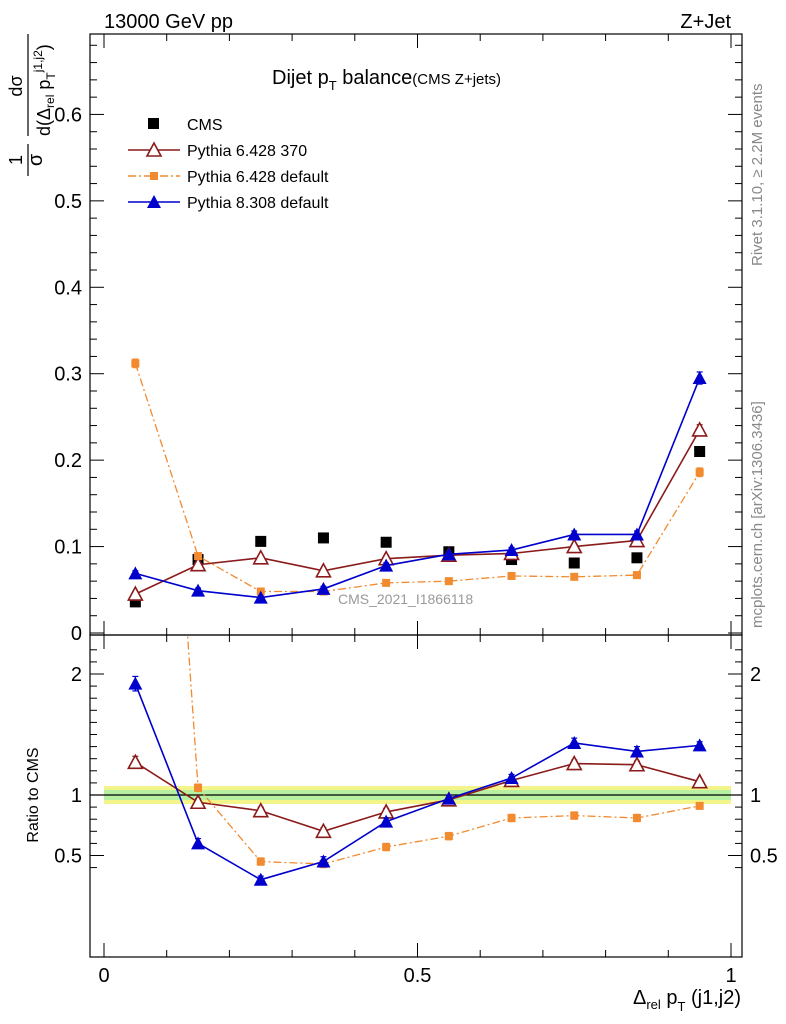  I want to click on series-line-py8-default, so click(417, 782).